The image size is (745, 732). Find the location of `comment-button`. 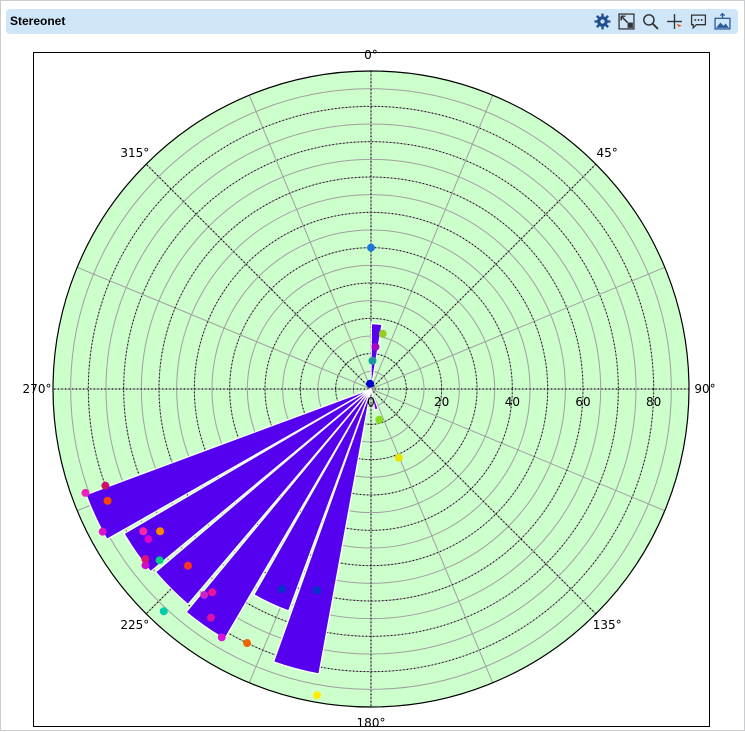

comment-button is located at coordinates (698, 21).